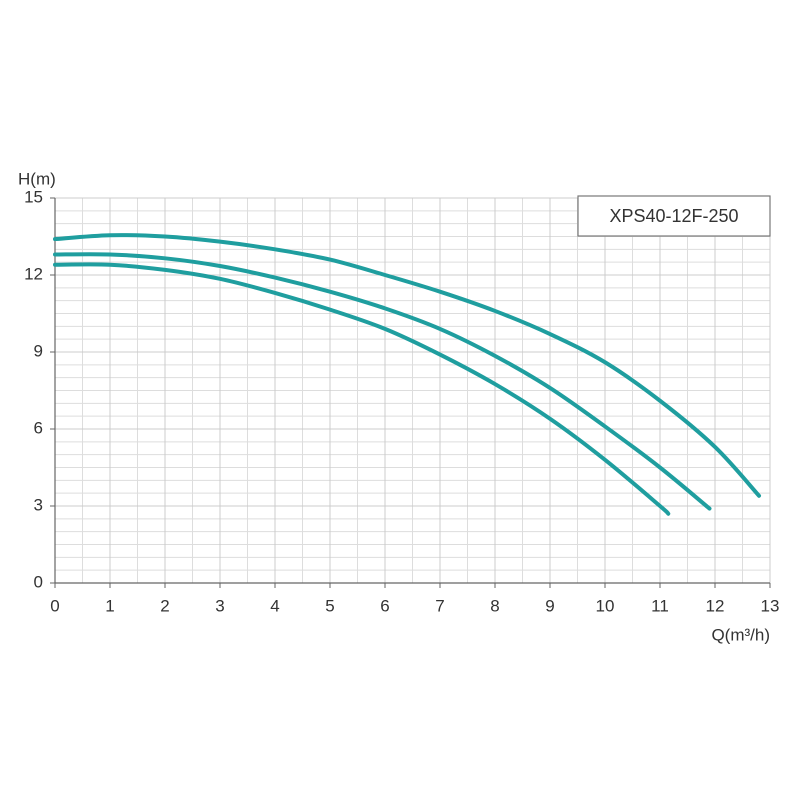  What do you see at coordinates (439, 605) in the screenshot?
I see `x-tick-label: 7` at bounding box center [439, 605].